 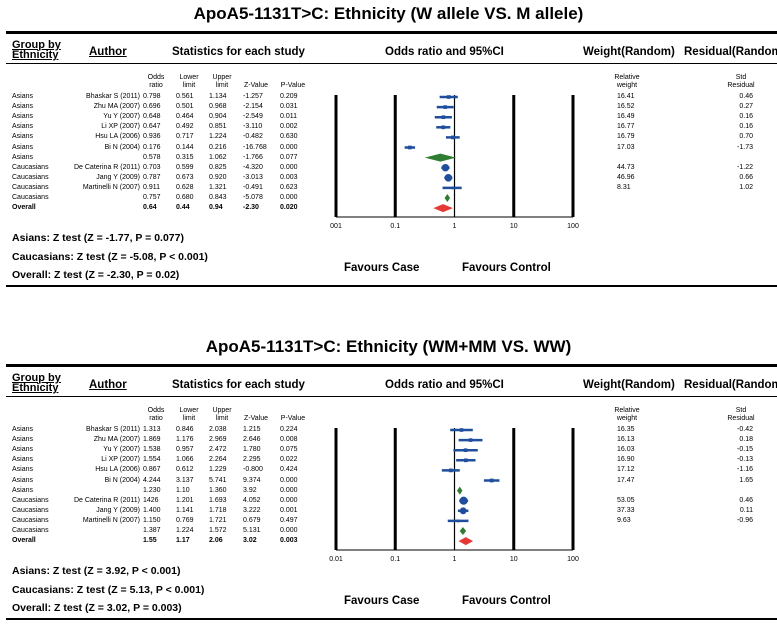 What do you see at coordinates (185, 147) in the screenshot?
I see `row-lower: 0.144` at bounding box center [185, 147].